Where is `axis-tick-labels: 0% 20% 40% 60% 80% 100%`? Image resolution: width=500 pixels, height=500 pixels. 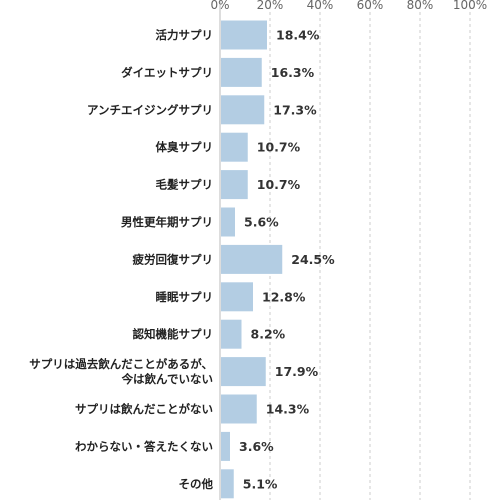 axis-tick-labels: 0% 20% 40% 60% 80% 100% is located at coordinates (348, 6).